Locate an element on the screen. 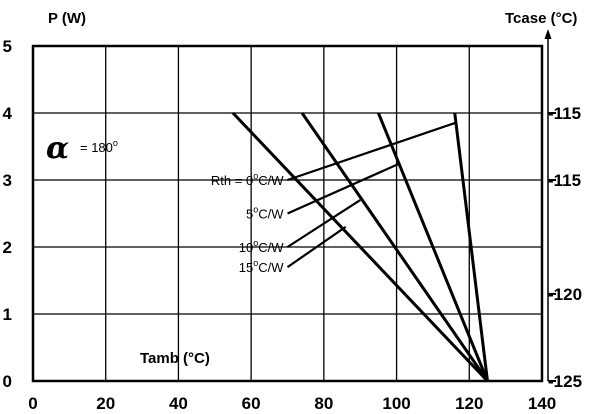 Image resolution: width=602 pixels, height=414 pixels. x-tick-label-0: 0 is located at coordinates (32, 403).